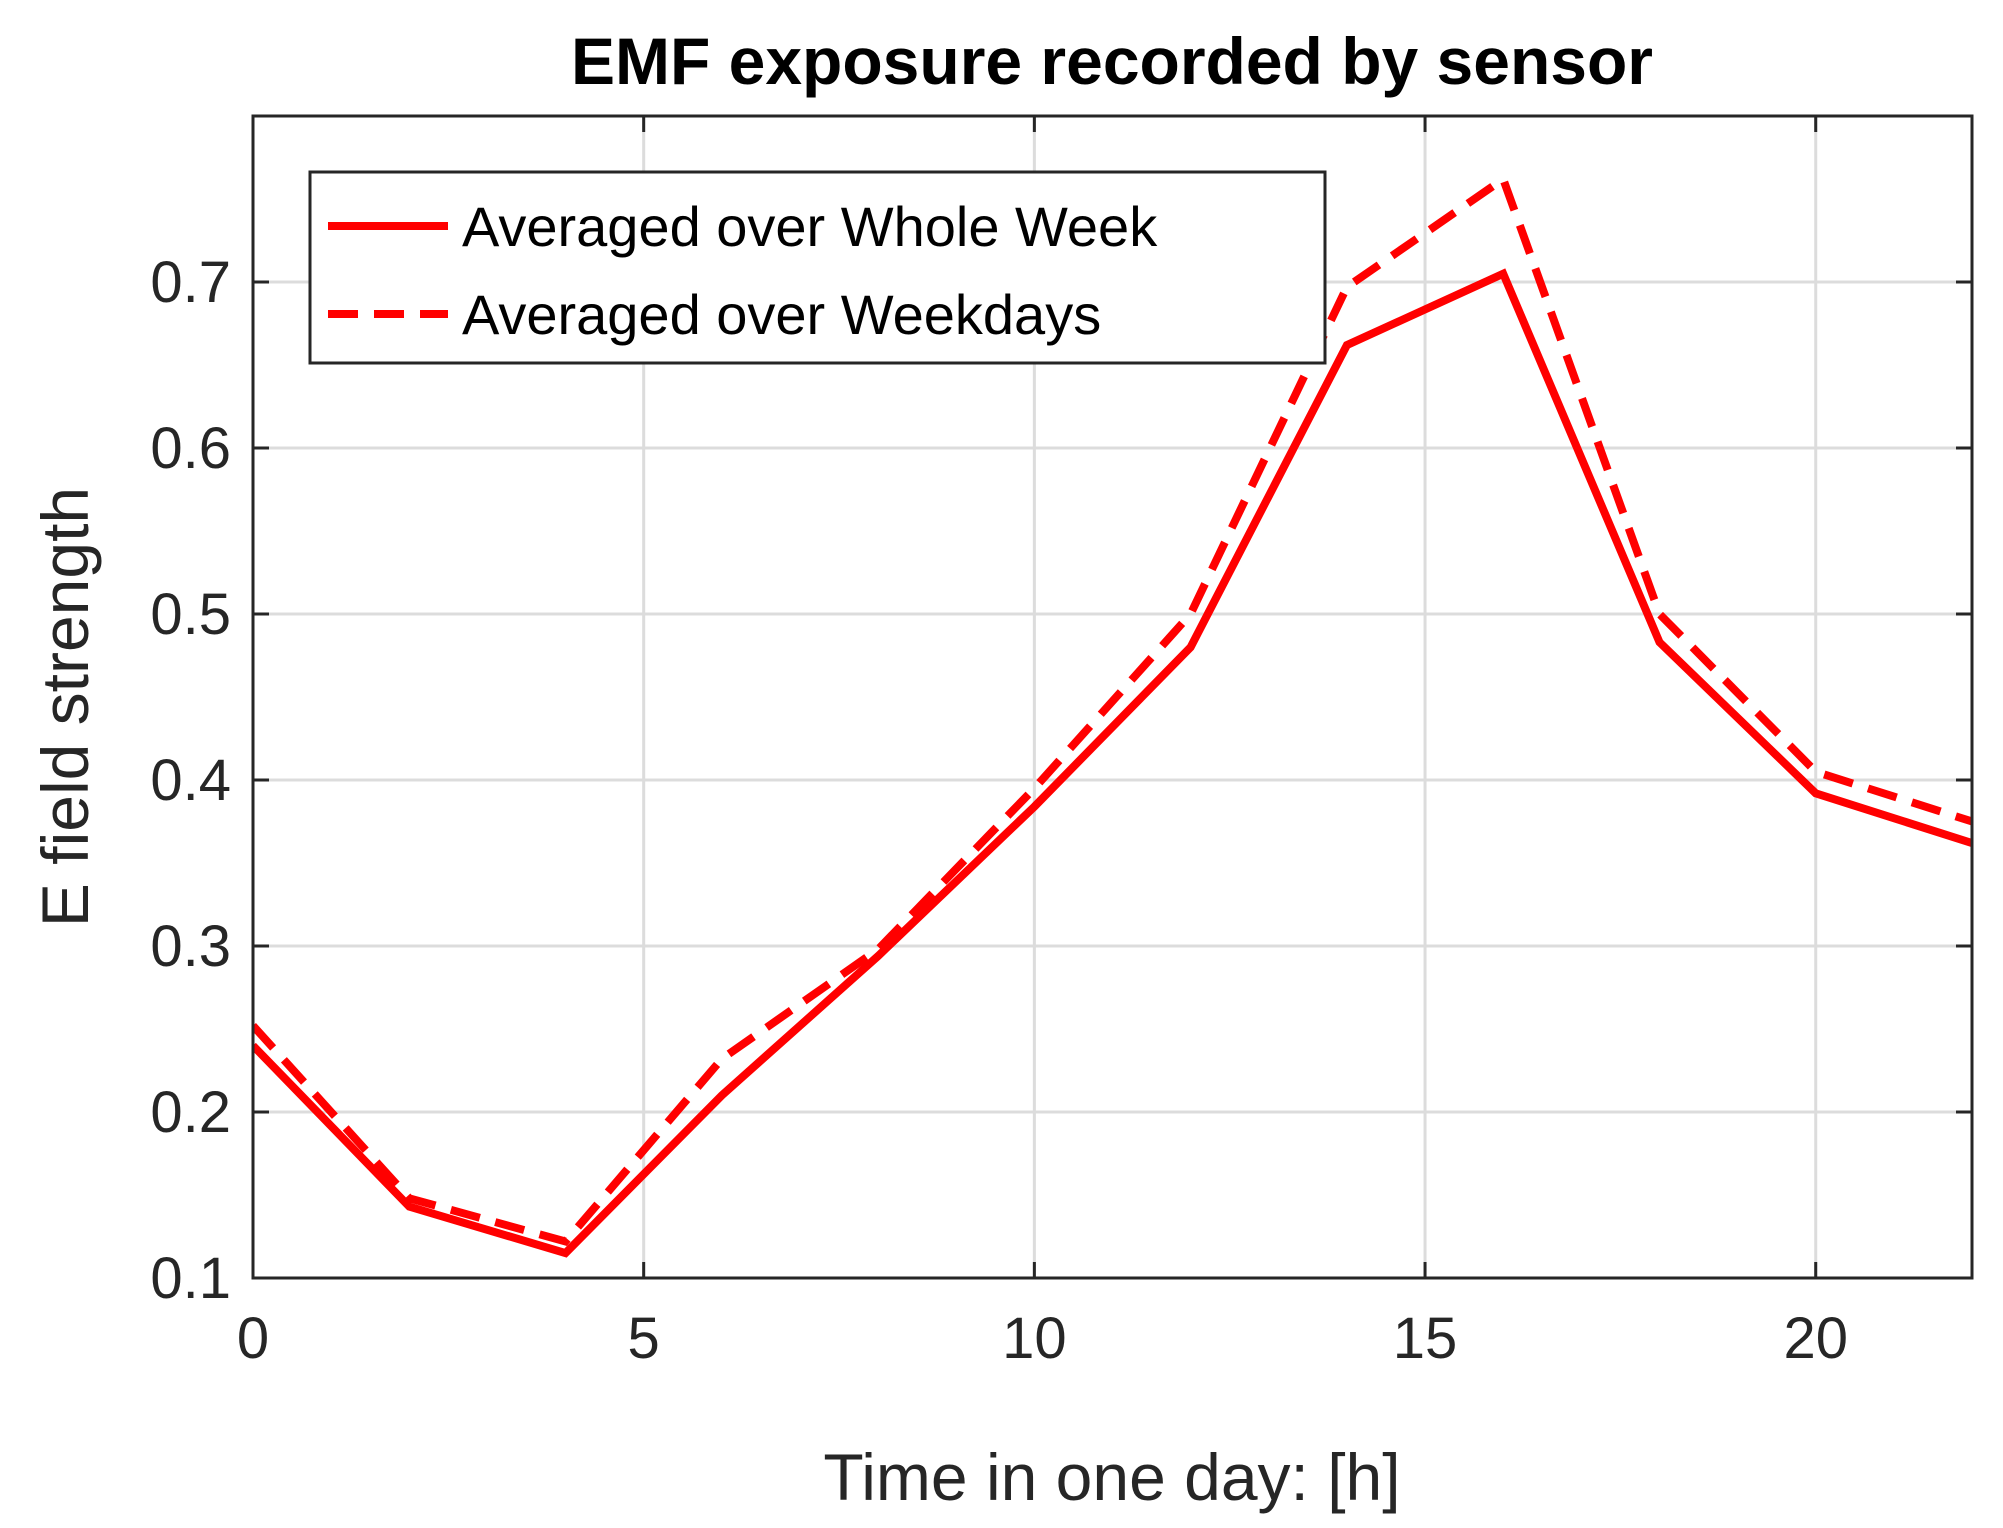 Image resolution: width=2003 pixels, height=1528 pixels. What do you see at coordinates (190, 448) in the screenshot?
I see `y-tick-label: 0.6` at bounding box center [190, 448].